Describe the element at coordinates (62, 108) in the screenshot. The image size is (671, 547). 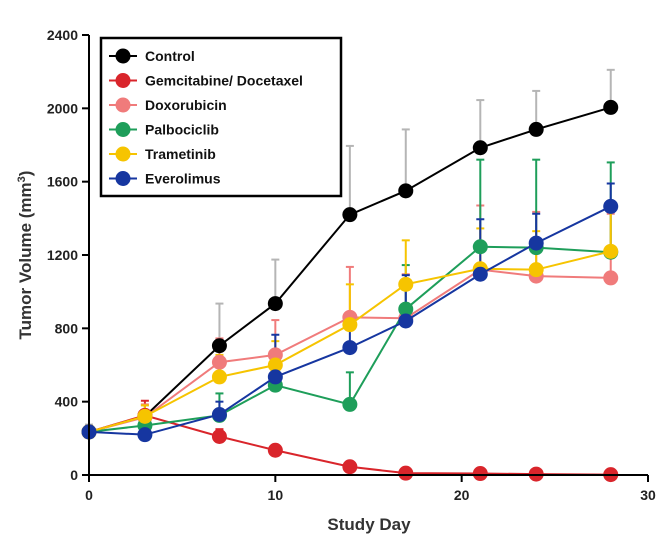
I see `y-tick-label: 2000` at that location.